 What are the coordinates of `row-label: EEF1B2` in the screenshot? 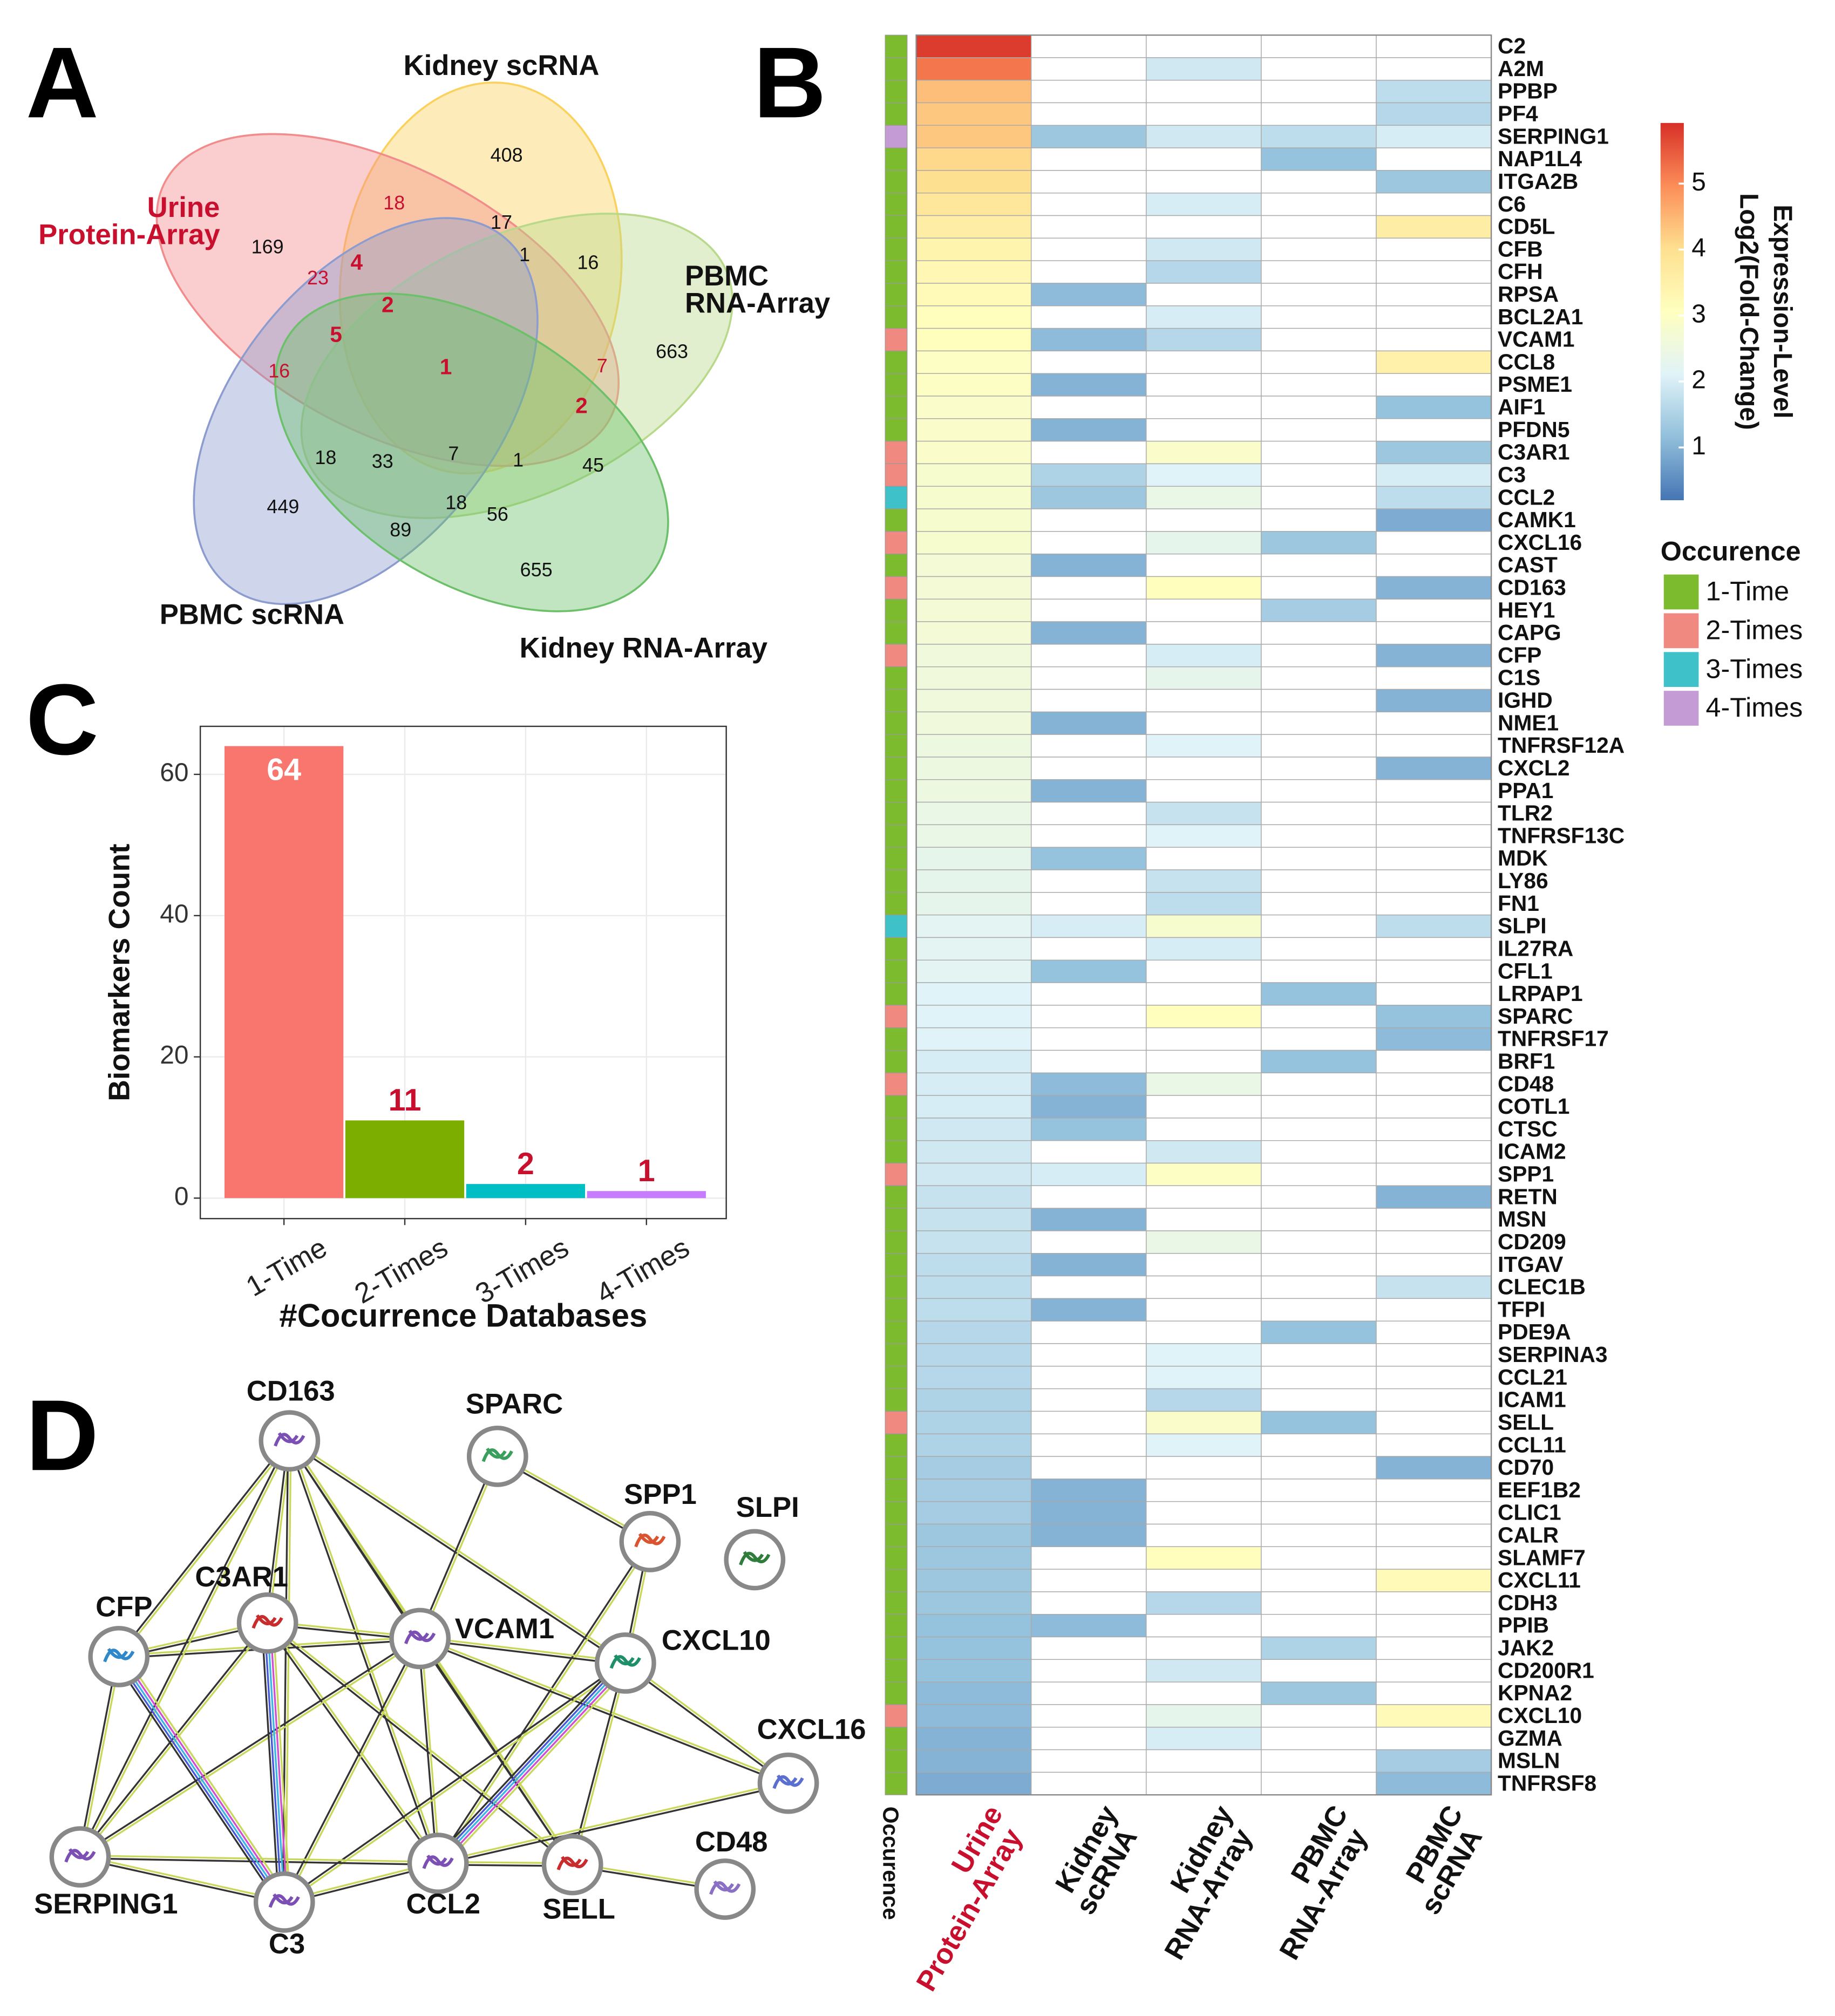 It's located at (1539, 1489).